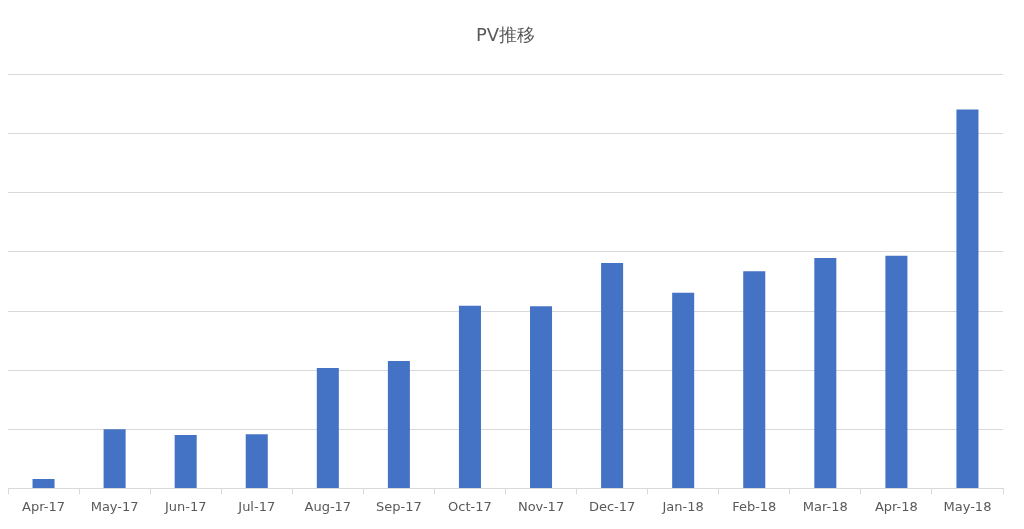 The height and width of the screenshot is (529, 1024). I want to click on x-tick-label: May-18, so click(967, 506).